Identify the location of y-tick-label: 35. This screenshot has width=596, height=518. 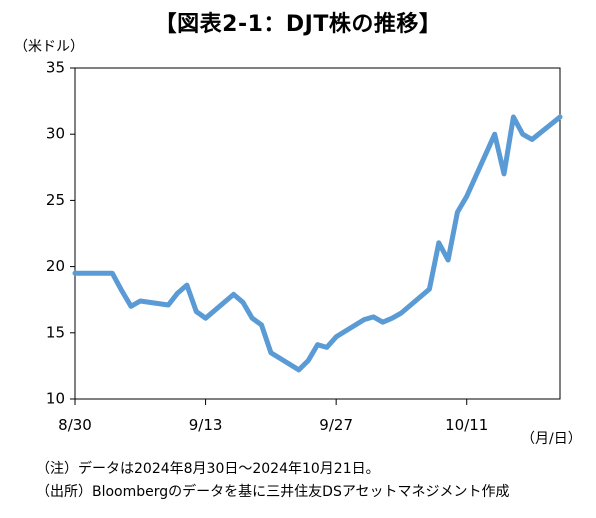
(55, 68).